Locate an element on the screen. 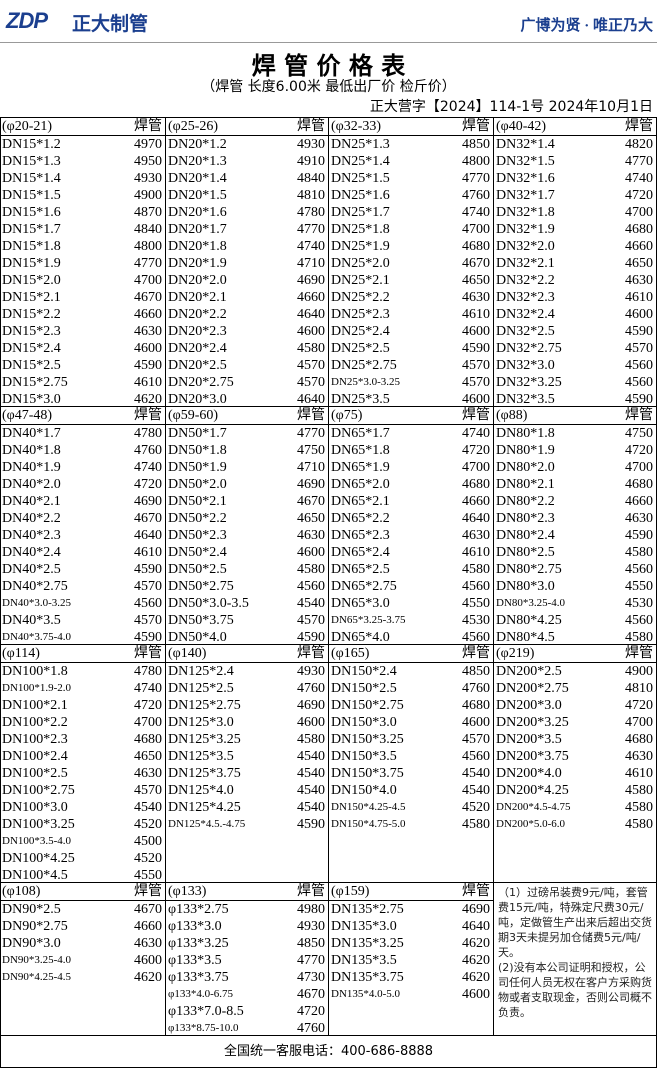 The height and width of the screenshot is (1070, 657). price-row: DN125*3.0 4600 is located at coordinates (247, 722).